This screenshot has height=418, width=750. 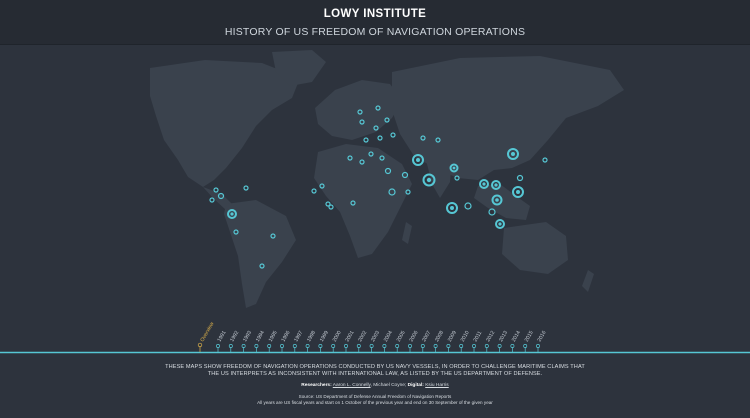 What do you see at coordinates (337, 341) in the screenshot?
I see `timeline-year-2000: 2000` at bounding box center [337, 341].